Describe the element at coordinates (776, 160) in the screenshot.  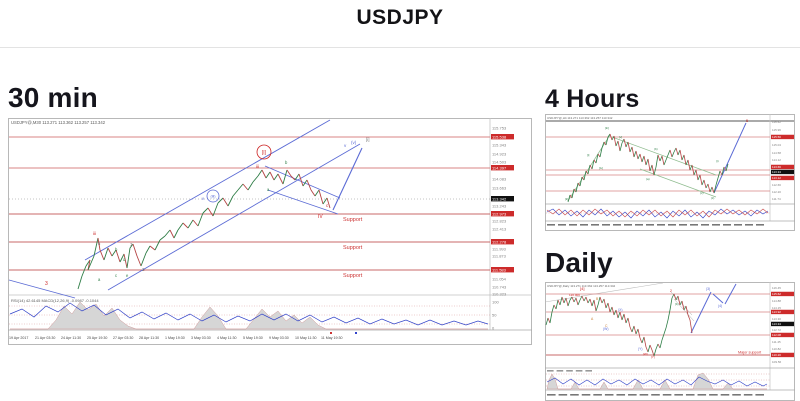
I see `svg-text: 114.12` at that location.